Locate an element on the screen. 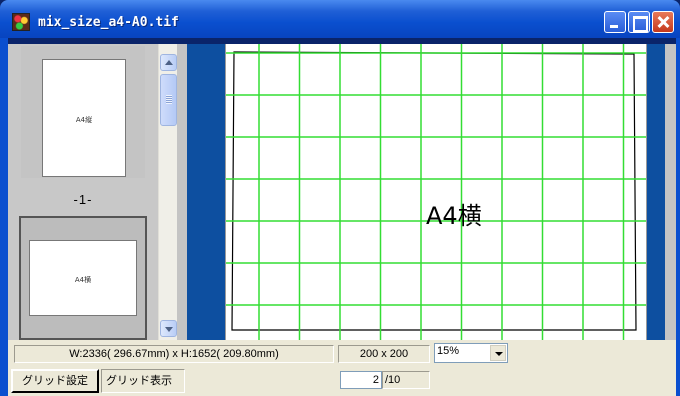 This screenshot has height=396, width=680. thumbnail-page-2: A4横 is located at coordinates (83, 278).